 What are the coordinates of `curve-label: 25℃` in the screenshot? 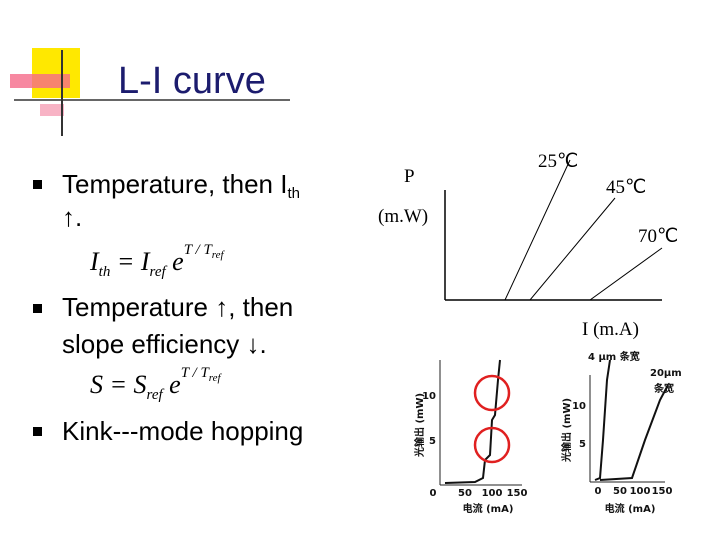 It's located at (558, 161).